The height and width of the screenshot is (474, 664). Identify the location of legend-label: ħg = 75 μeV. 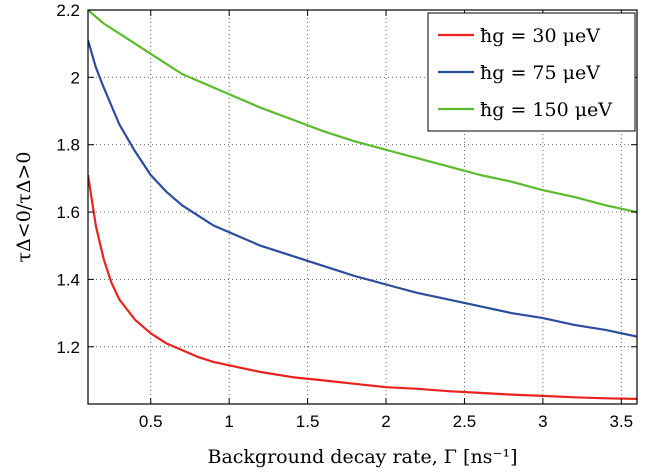
(540, 73).